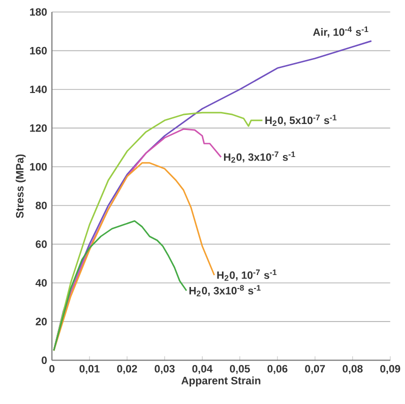 This screenshot has width=405, height=404. I want to click on x-tick-label: 0,06, so click(277, 369).